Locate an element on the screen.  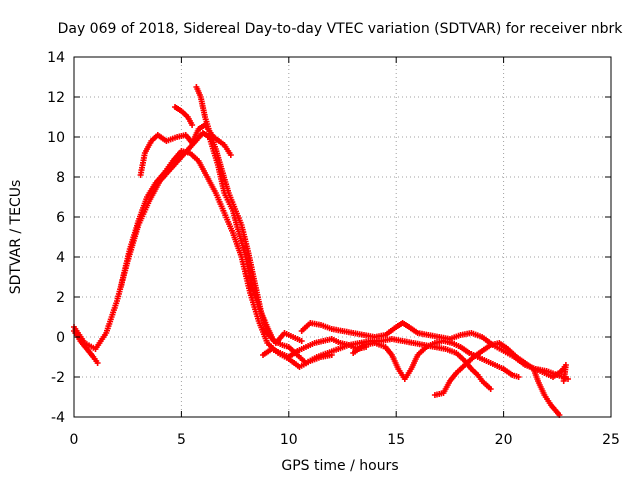
y-tick-label: 4 is located at coordinates (60, 258).